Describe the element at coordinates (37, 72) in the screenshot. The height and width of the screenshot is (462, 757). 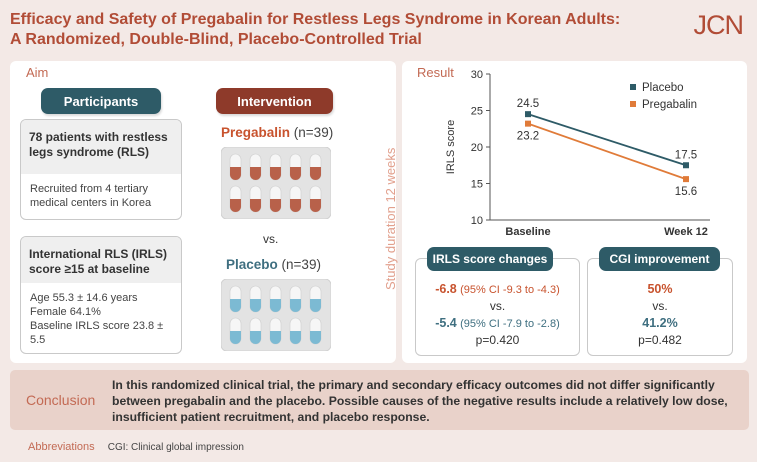
I see `aim-label: Aim` at that location.